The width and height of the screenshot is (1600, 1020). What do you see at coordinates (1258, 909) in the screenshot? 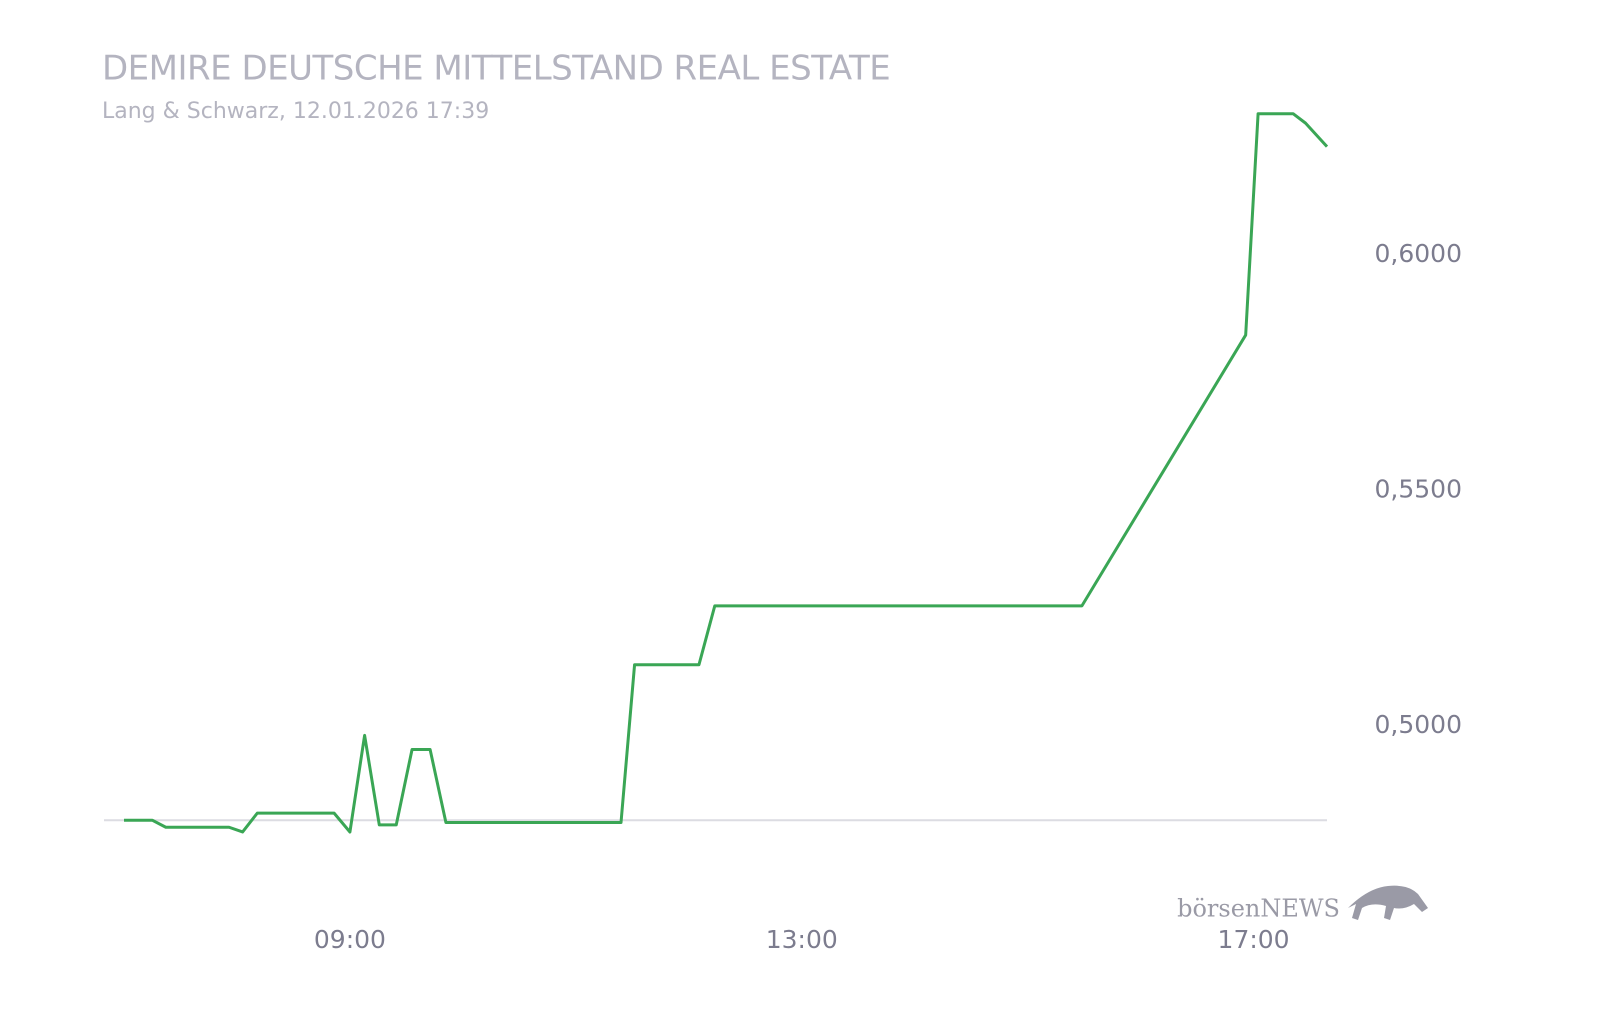
I see `watermark: börsenNEWS` at bounding box center [1258, 909].